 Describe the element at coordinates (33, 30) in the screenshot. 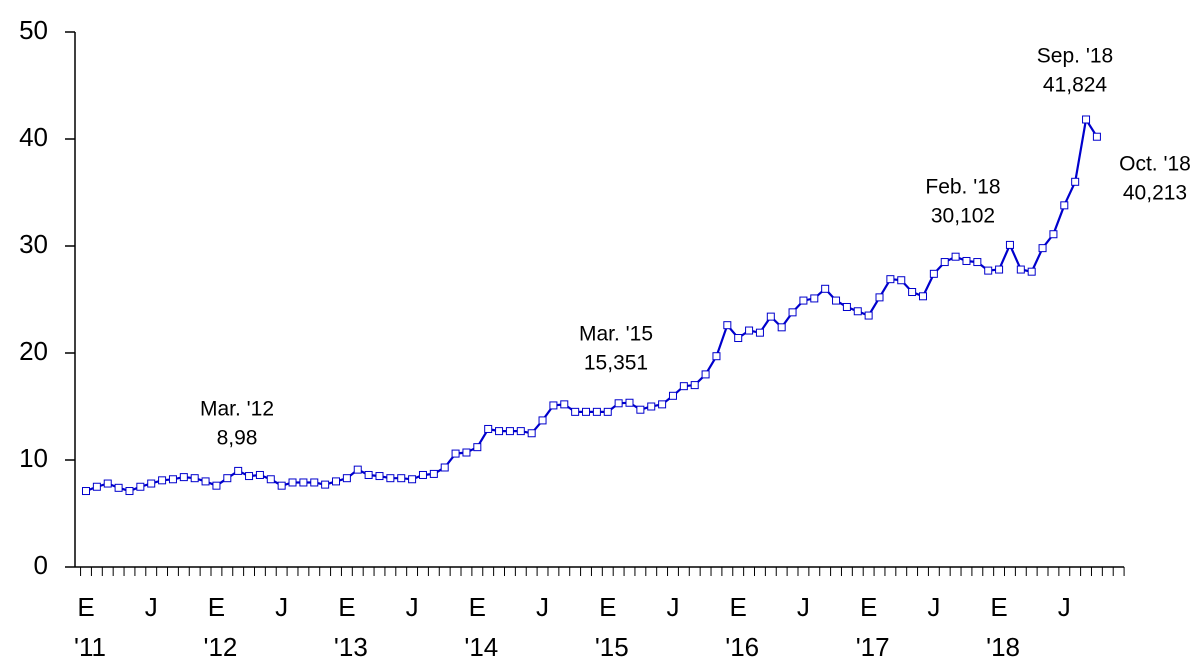

I see `y-tick-label: 50` at that location.